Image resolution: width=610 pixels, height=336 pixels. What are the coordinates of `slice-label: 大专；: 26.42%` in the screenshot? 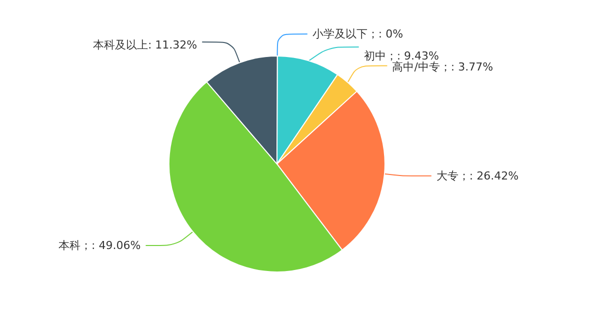 It's located at (477, 175).